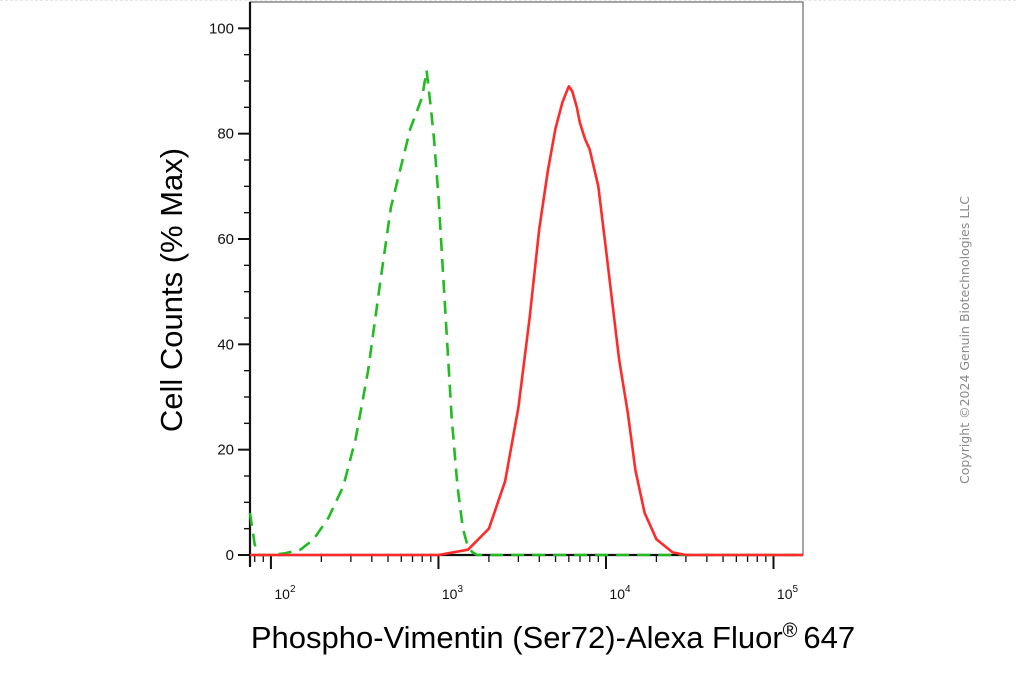 The height and width of the screenshot is (685, 1016). Describe the element at coordinates (230, 555) in the screenshot. I see `y-tick-label: 0` at that location.